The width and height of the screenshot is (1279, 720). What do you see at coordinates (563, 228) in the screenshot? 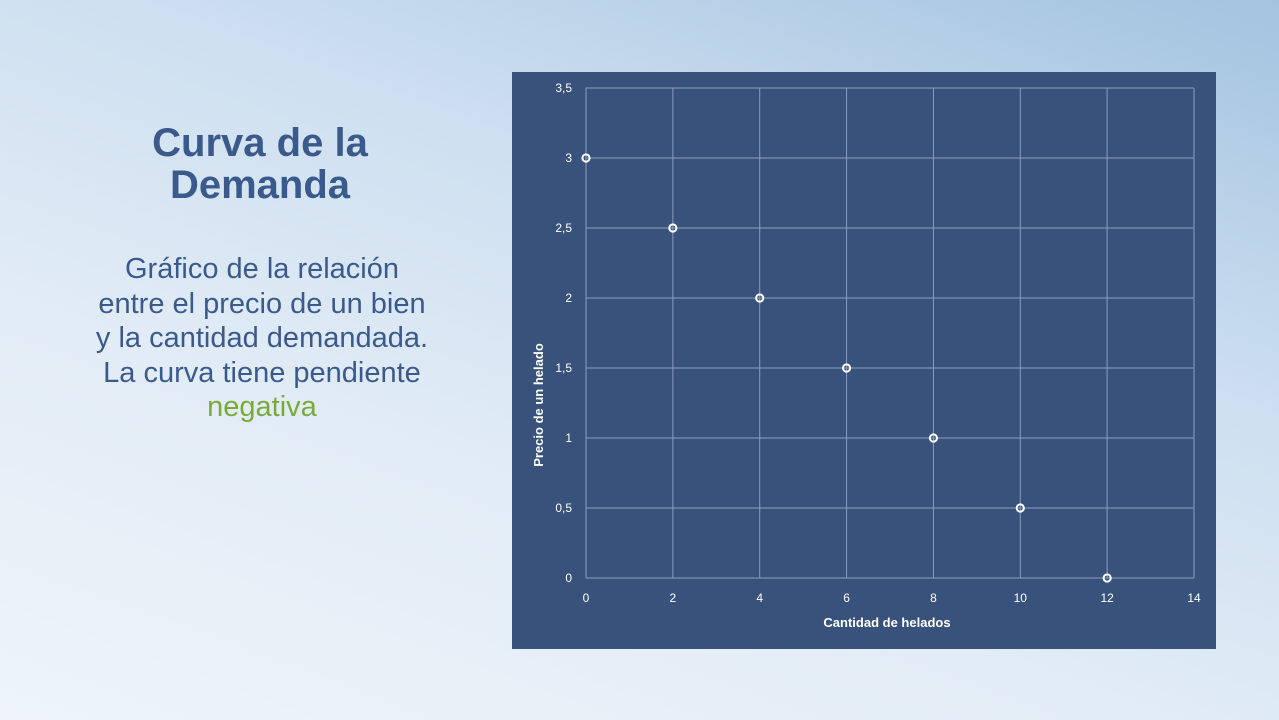
I see `y-tick-label: 2,5` at bounding box center [563, 228].